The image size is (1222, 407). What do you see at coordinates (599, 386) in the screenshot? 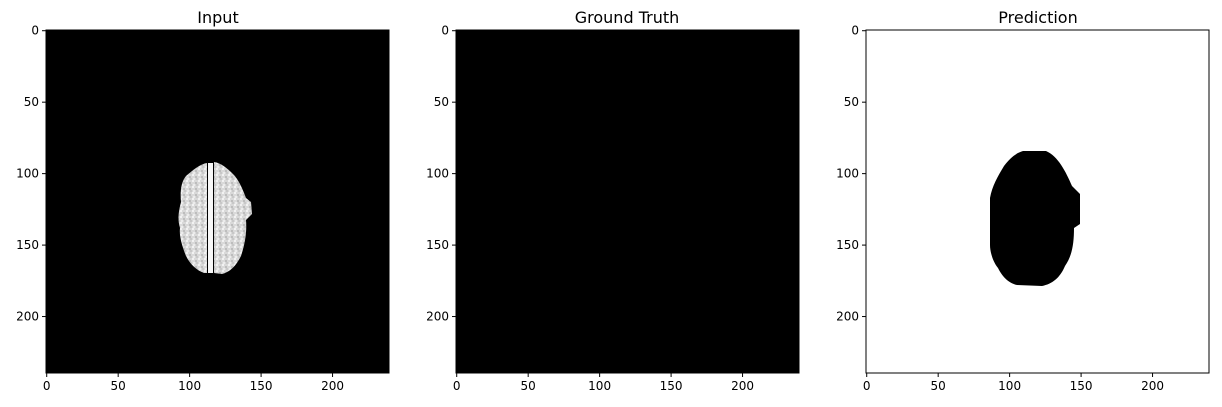
I see `x-tick-label-ground-truth-100: 100` at bounding box center [599, 386].